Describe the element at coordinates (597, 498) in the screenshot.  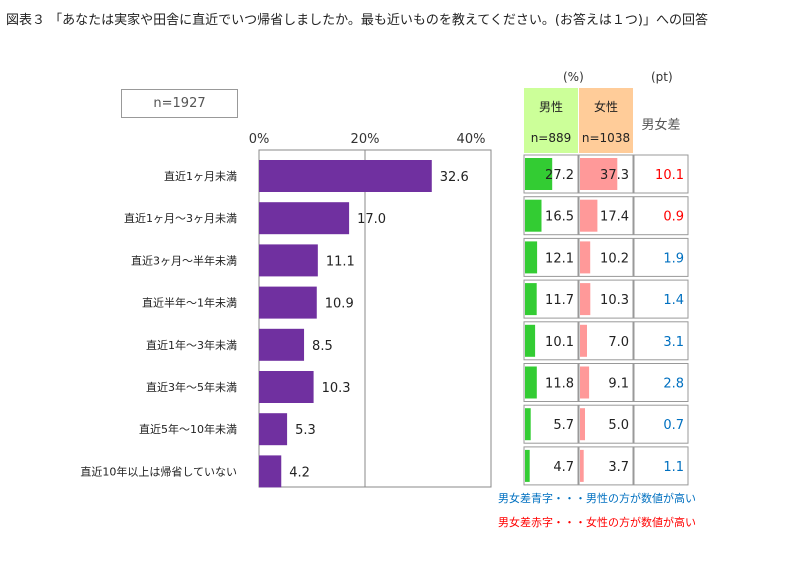
I see `legend-blue-note: 男女差青字・・・男性の方が数値が高い` at that location.